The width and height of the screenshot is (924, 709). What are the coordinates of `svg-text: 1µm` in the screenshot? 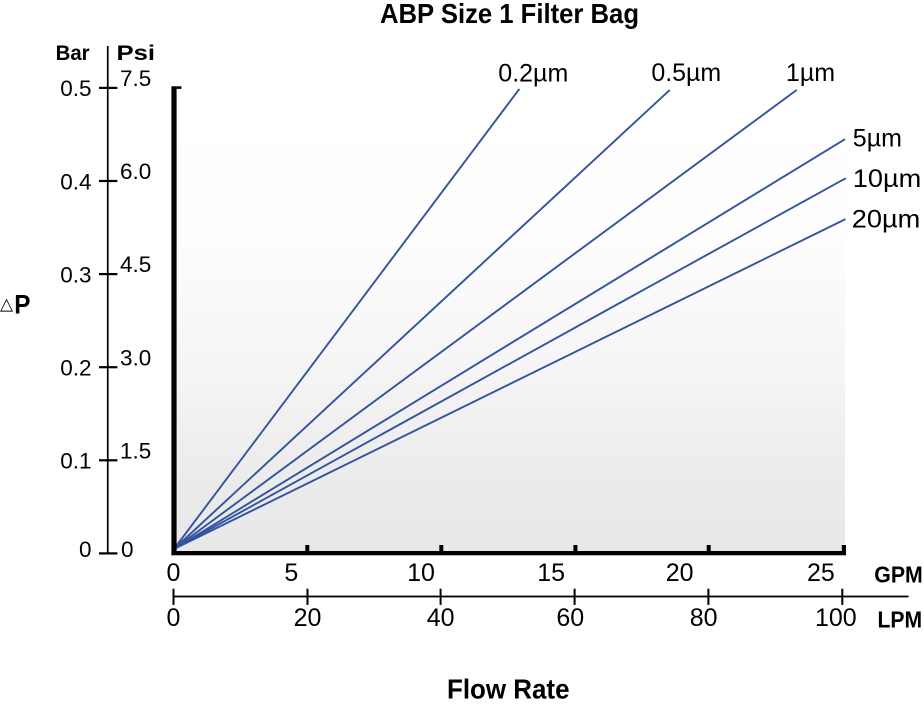 It's located at (810, 73).